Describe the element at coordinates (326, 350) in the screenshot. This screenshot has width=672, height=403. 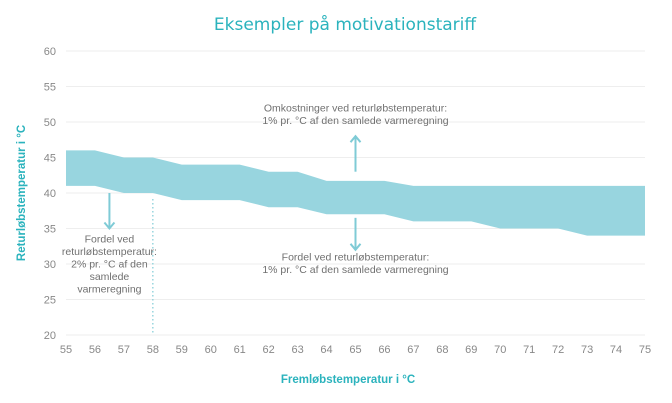
I see `x-tick-label: 64` at that location.